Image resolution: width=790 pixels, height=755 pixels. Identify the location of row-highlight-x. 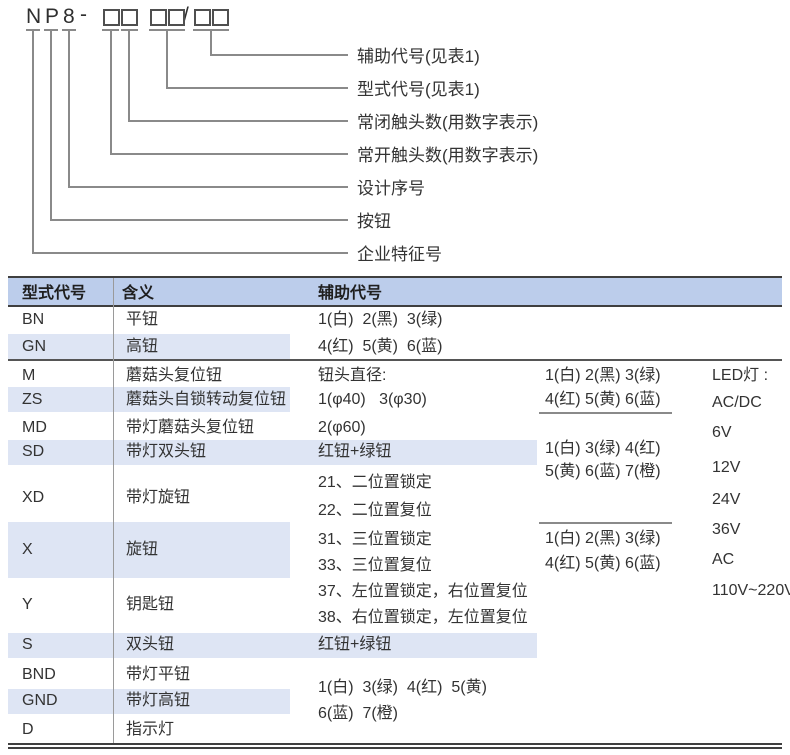
(149, 550).